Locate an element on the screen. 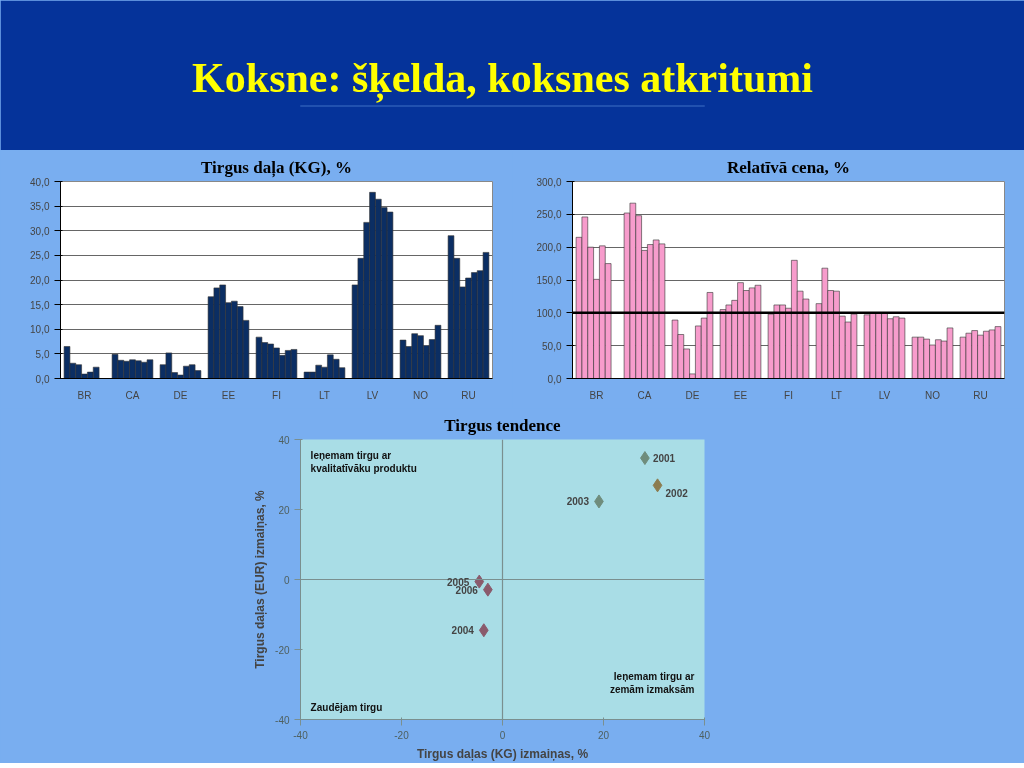 This screenshot has width=1024, height=768. y-tick-label: 0 is located at coordinates (286, 580).